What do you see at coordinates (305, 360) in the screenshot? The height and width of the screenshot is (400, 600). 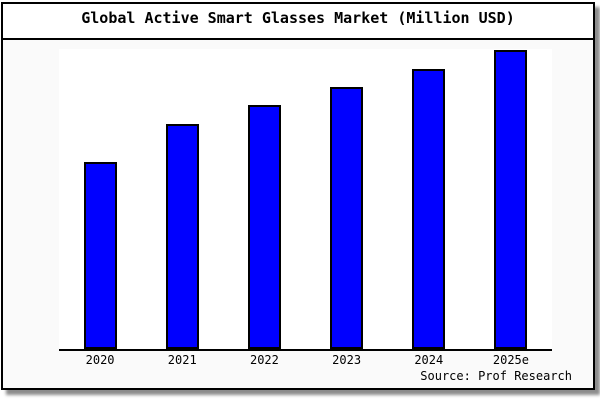 I see `x-axis-labels: 2020 2021 2022 2023 2024 2025e` at bounding box center [305, 360].